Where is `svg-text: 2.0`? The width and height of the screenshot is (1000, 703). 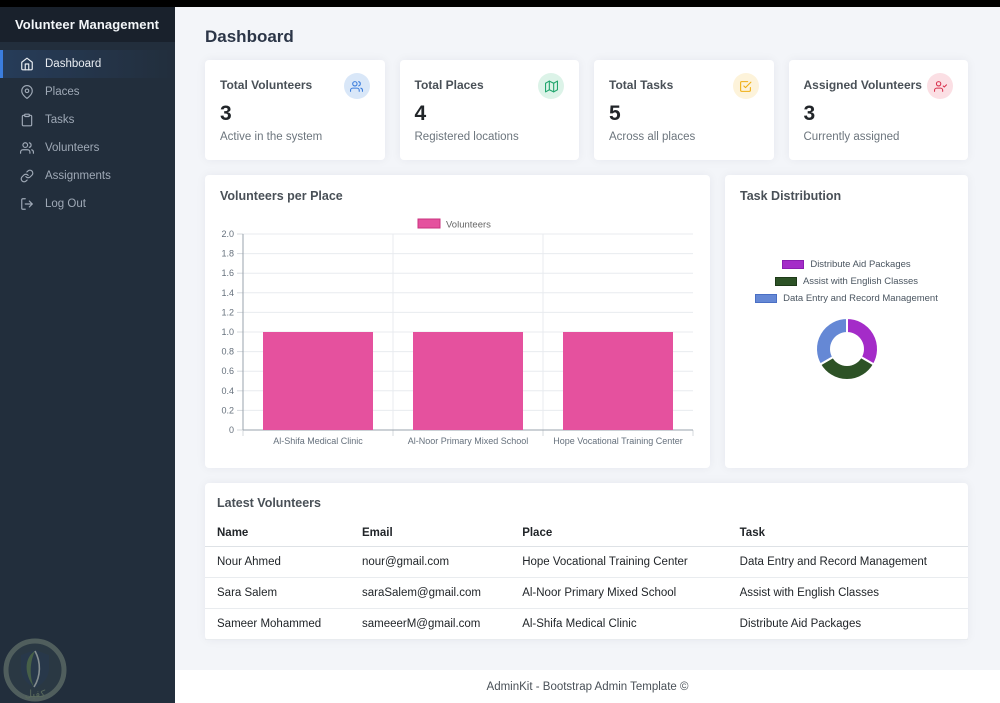
svg-text: 2.0 is located at coordinates (227, 234).